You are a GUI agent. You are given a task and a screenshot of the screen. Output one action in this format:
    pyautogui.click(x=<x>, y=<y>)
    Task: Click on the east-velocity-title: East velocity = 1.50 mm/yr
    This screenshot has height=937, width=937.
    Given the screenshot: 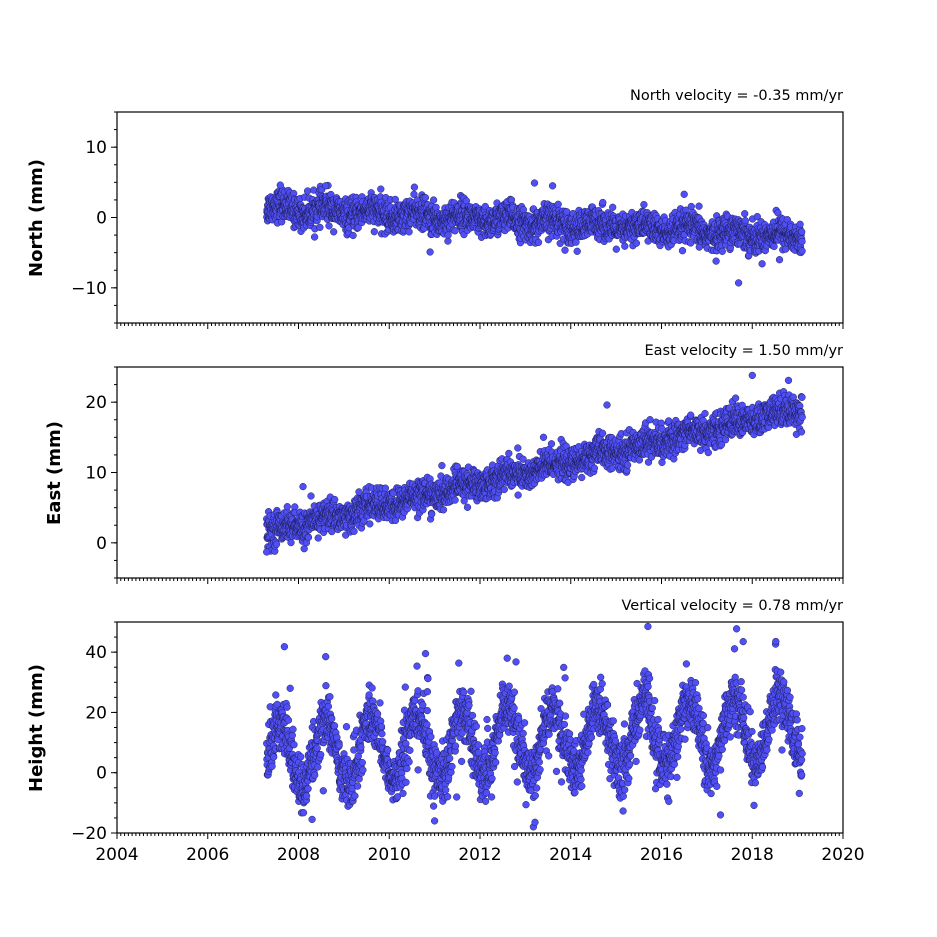 What is the action you would take?
    pyautogui.click(x=743, y=351)
    